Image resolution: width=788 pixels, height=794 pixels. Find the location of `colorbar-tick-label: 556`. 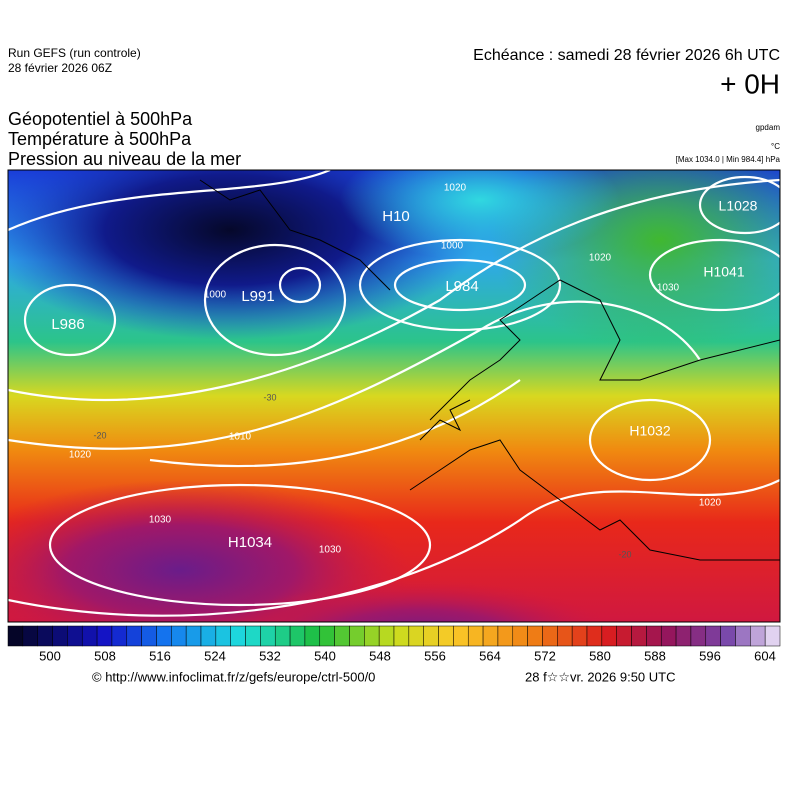

colorbar-tick-label: 556 is located at coordinates (435, 655).